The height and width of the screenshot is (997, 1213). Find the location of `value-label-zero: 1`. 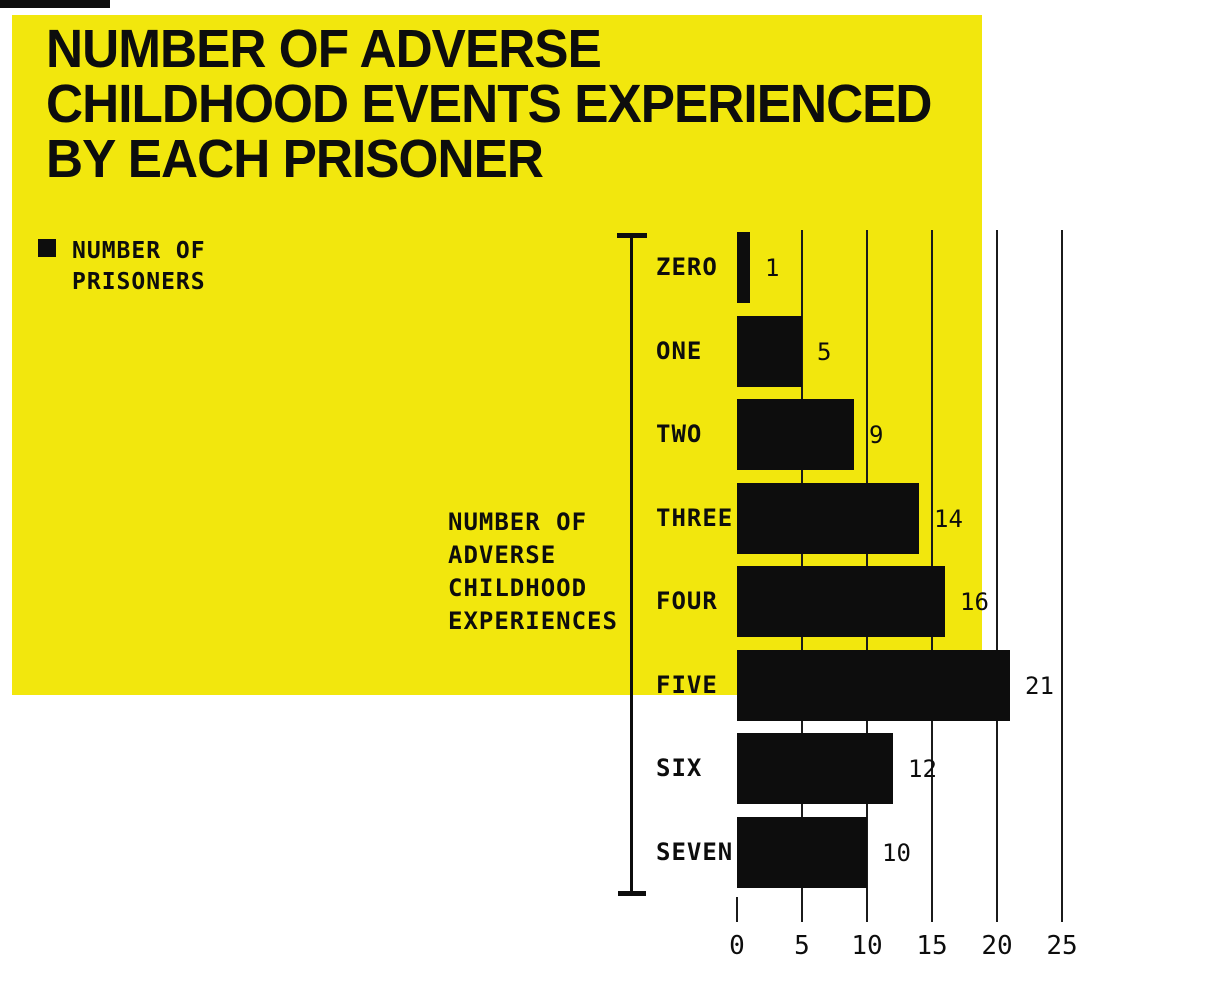

value-label-zero: 1 is located at coordinates (772, 268).